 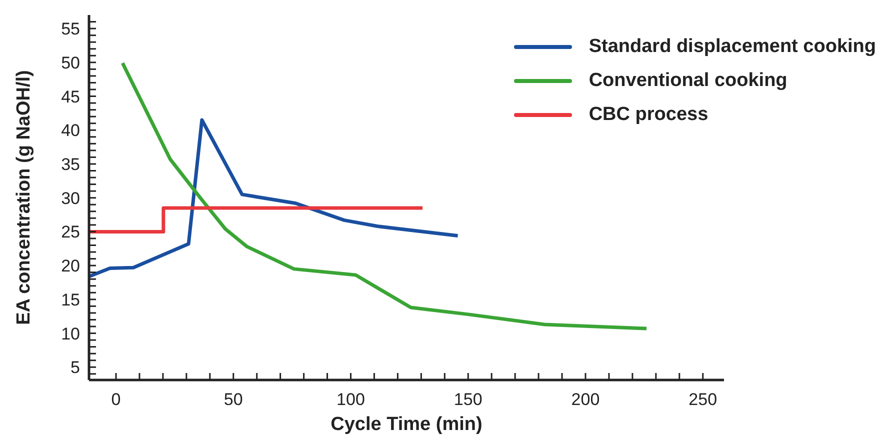 I want to click on x-tick-label: 50, so click(x=233, y=400).